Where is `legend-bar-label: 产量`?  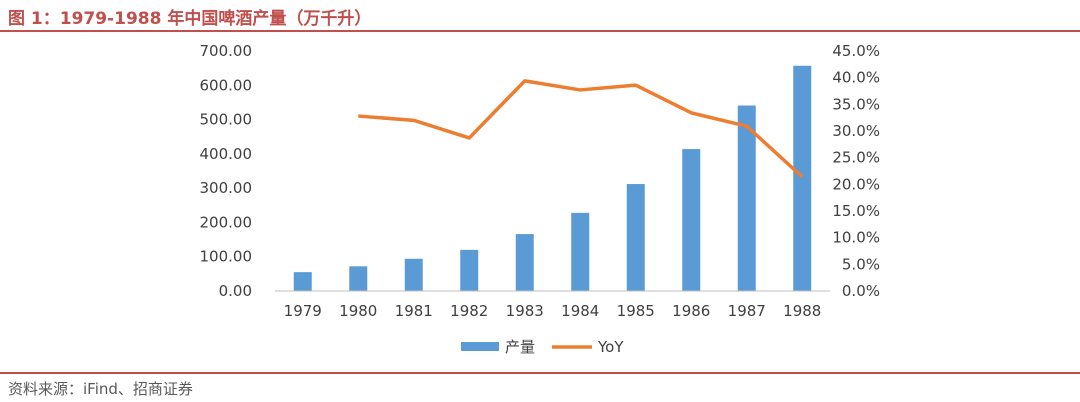
legend-bar-label: 产量 is located at coordinates (520, 347).